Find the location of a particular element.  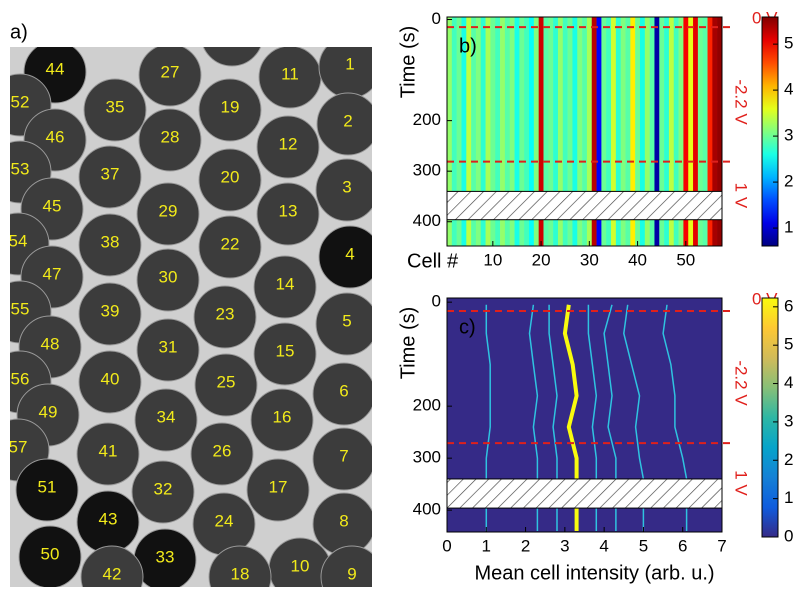

cell-label: 39 is located at coordinates (110, 310).